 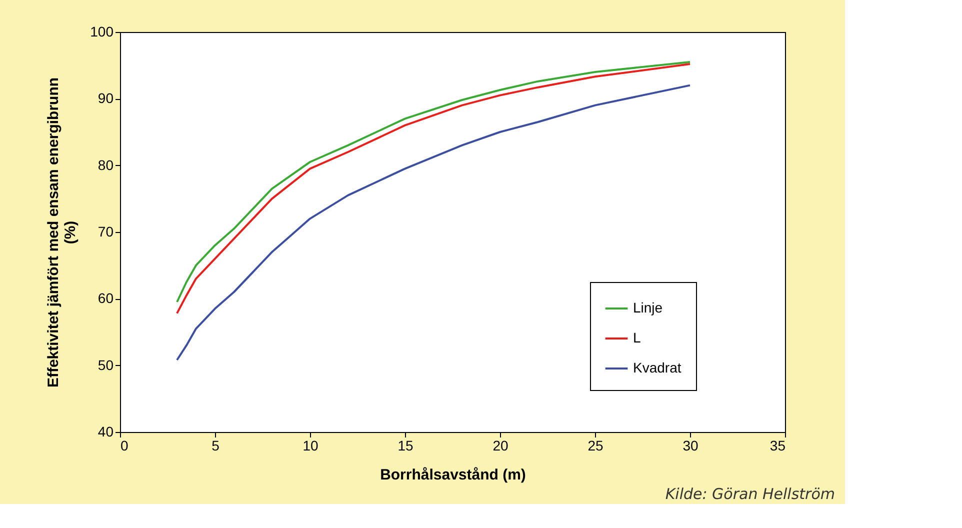 What do you see at coordinates (596, 446) in the screenshot?
I see `x-tick-label: 25` at bounding box center [596, 446].